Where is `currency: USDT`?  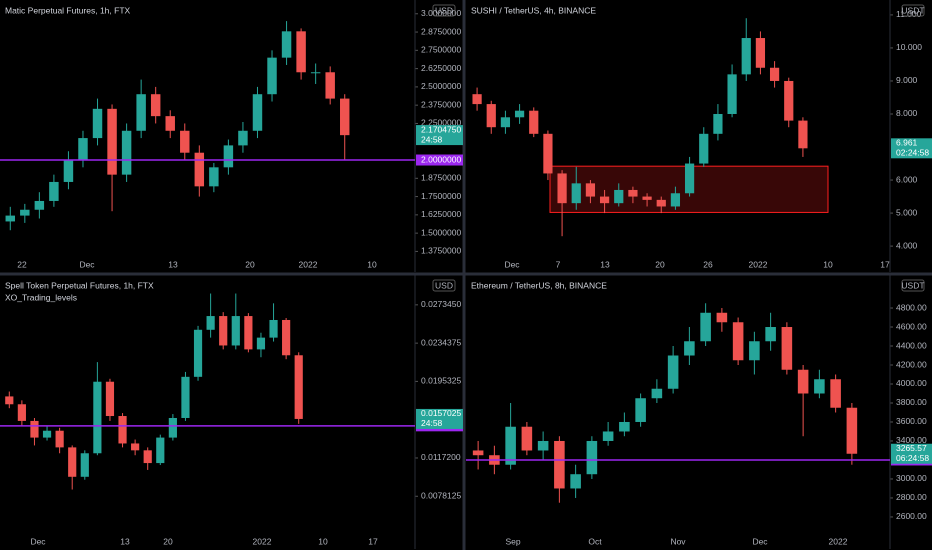
currency: USDT is located at coordinates (912, 285).